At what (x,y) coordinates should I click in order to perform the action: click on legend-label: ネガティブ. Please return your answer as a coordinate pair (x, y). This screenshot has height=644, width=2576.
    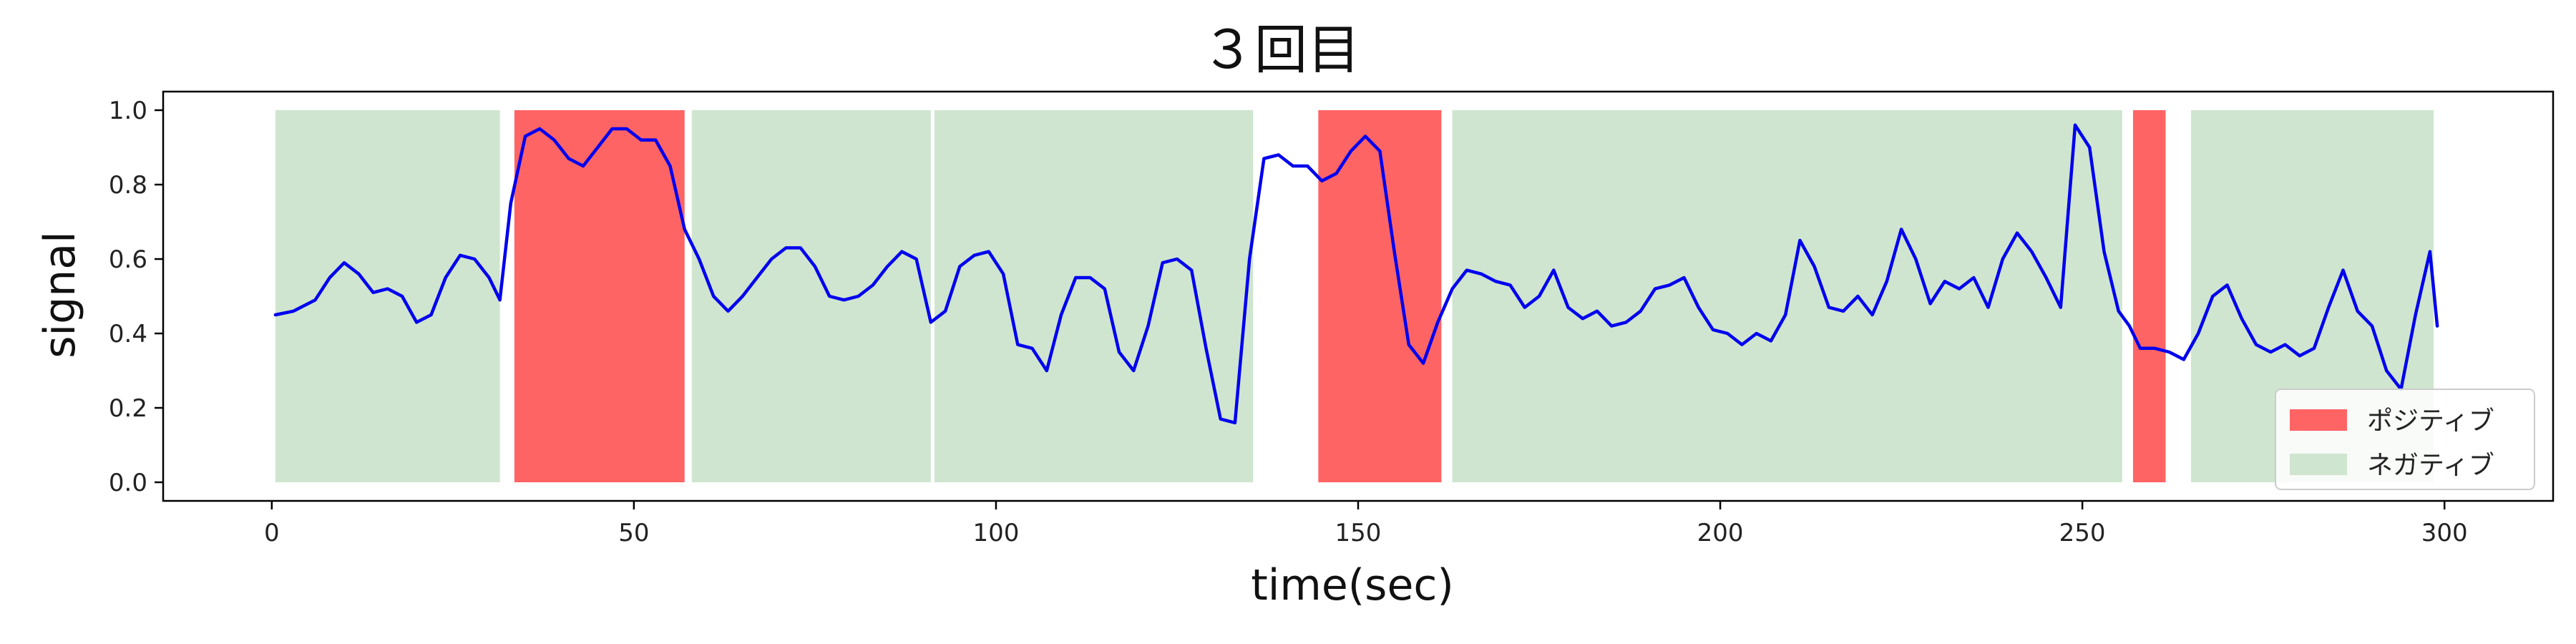
    Looking at the image, I should click on (2430, 465).